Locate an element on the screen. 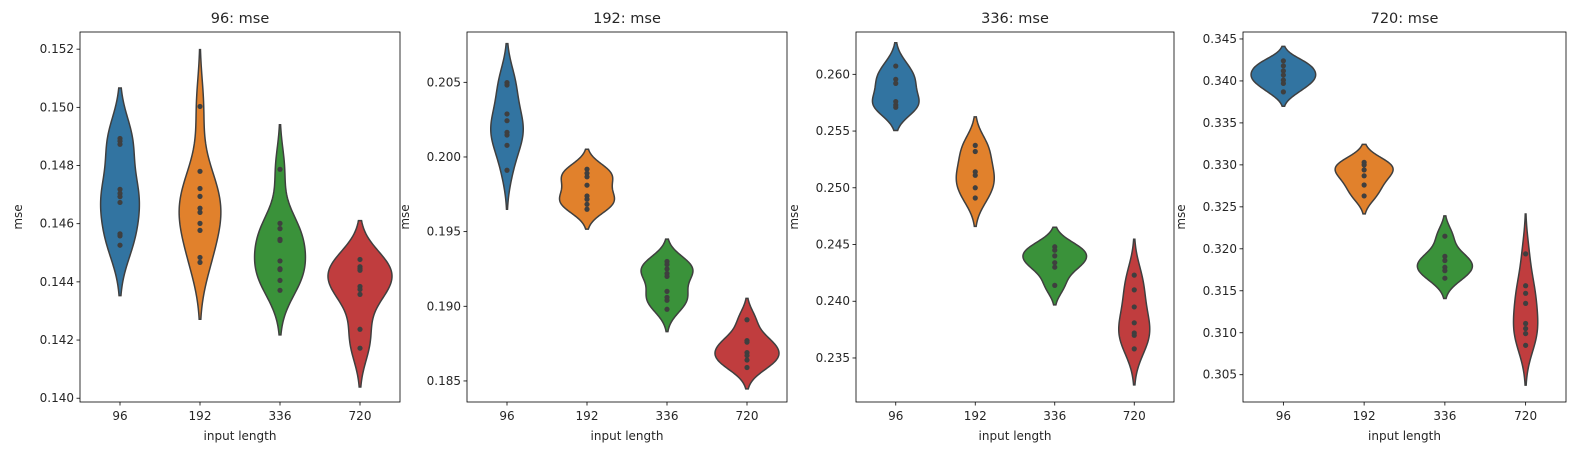 This screenshot has width=1576, height=455. y-tick-label: 0.330 is located at coordinates (1220, 165).